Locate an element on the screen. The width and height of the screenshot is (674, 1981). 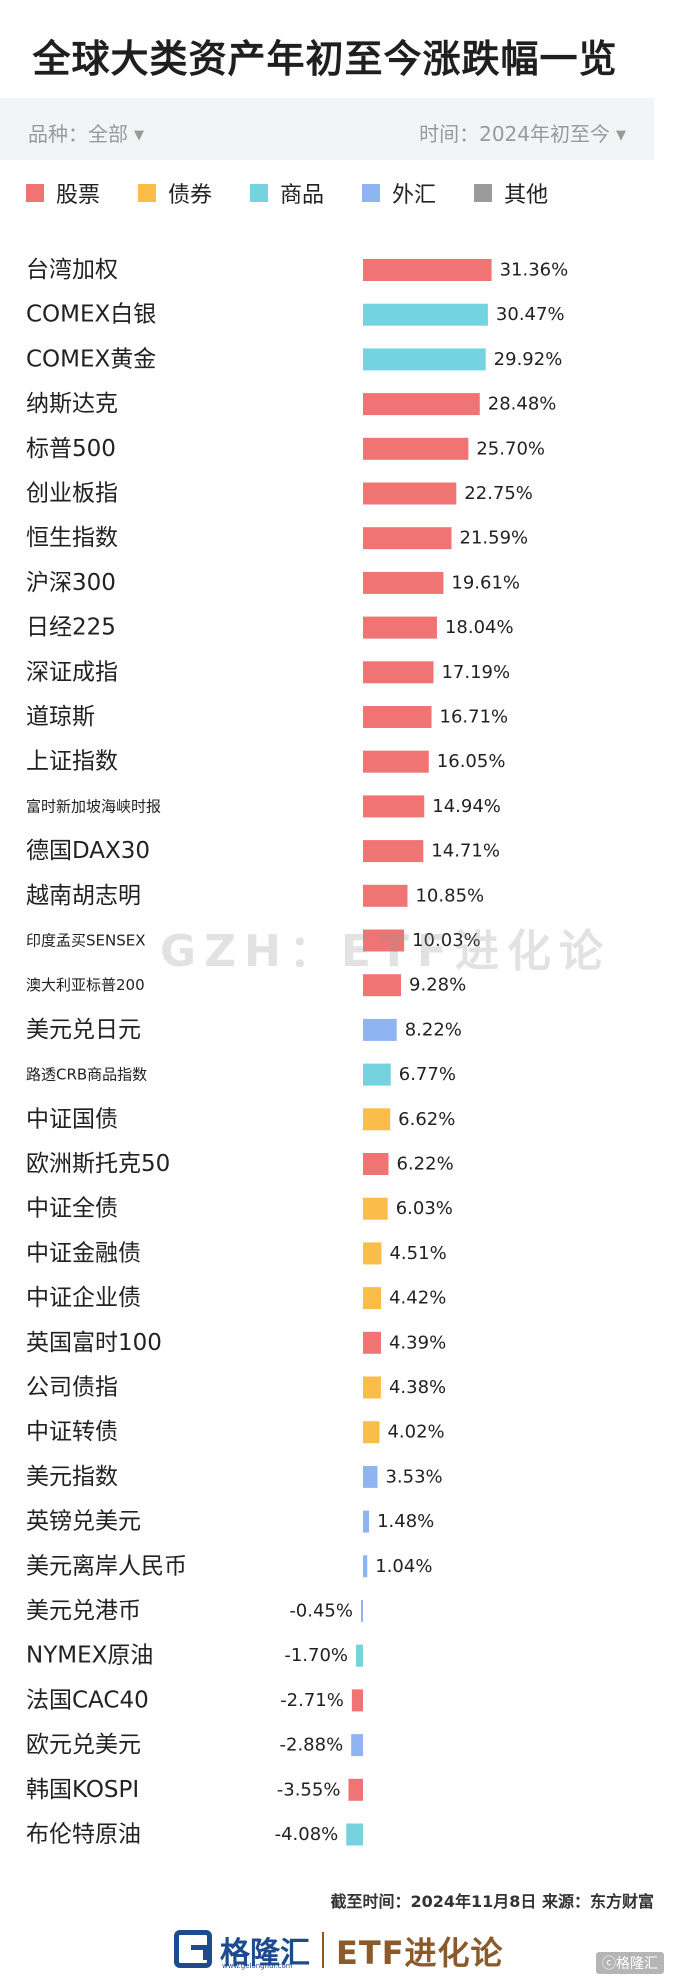
value-label: 22.75% is located at coordinates (498, 493).